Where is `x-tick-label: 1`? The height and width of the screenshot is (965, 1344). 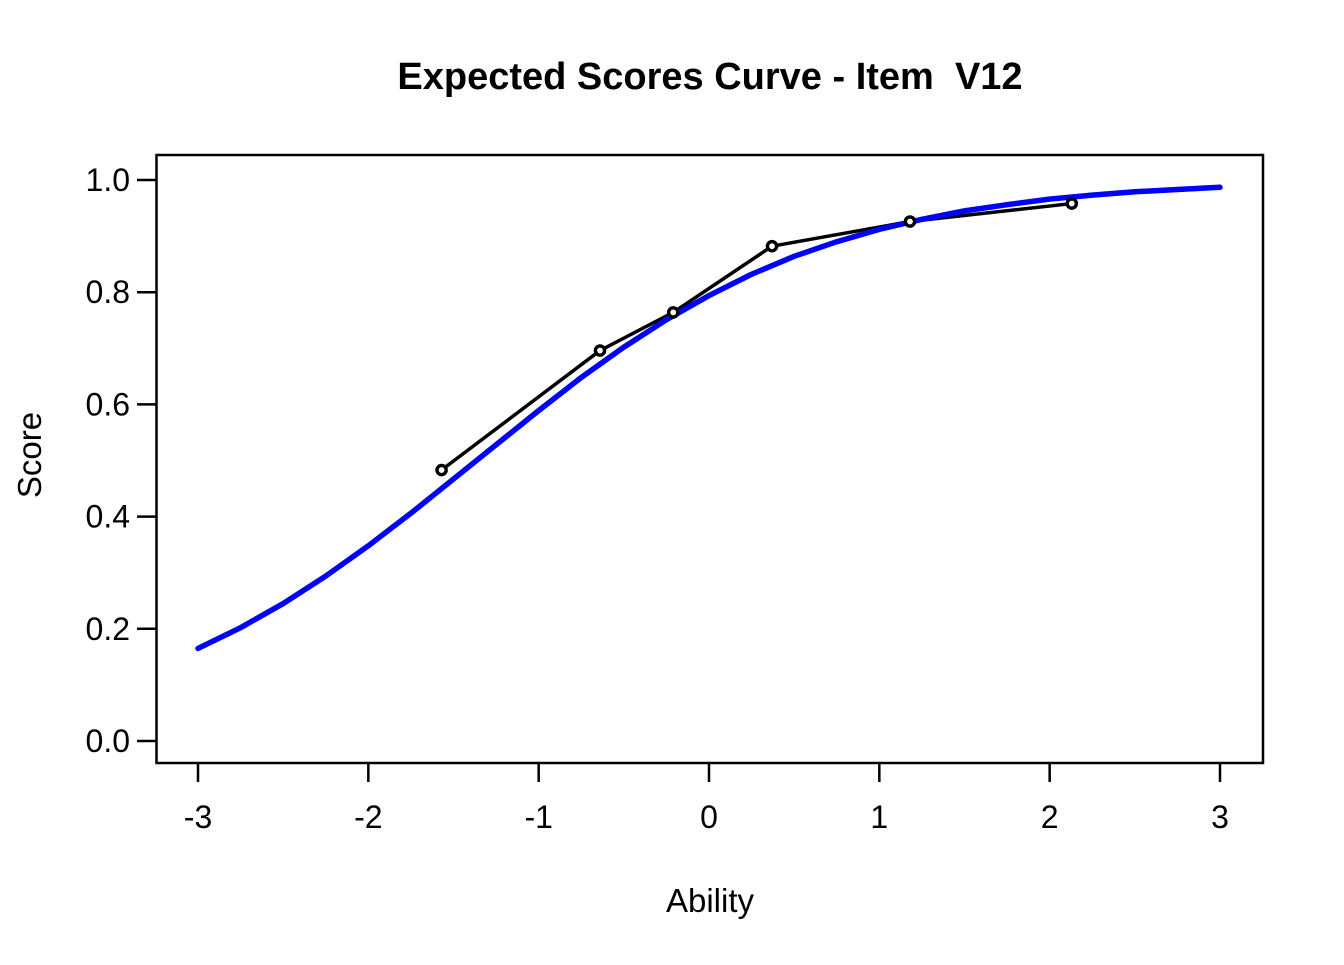 x-tick-label: 1 is located at coordinates (879, 817).